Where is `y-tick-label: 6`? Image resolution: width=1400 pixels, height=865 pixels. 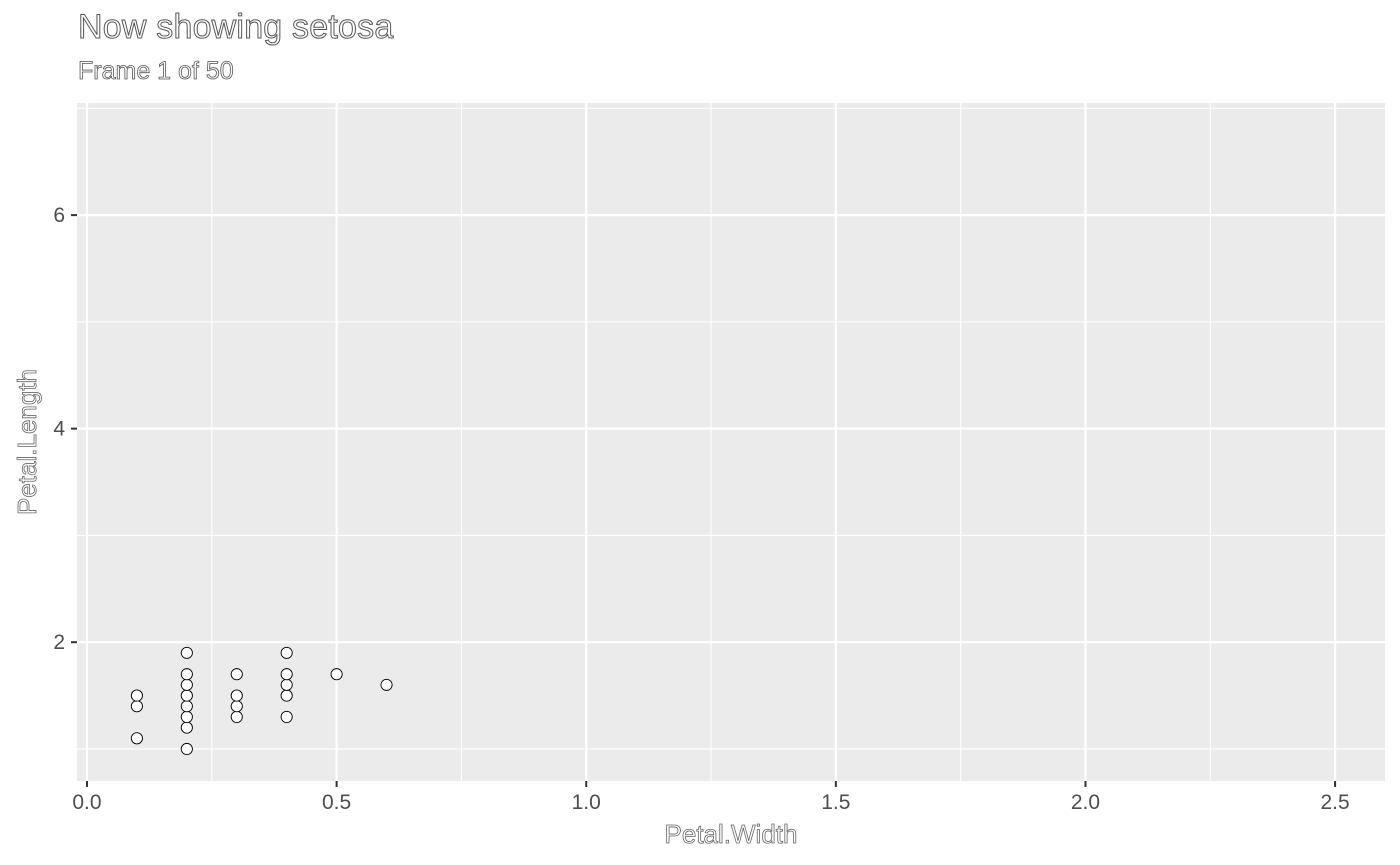
y-tick-label: 6 is located at coordinates (59, 215).